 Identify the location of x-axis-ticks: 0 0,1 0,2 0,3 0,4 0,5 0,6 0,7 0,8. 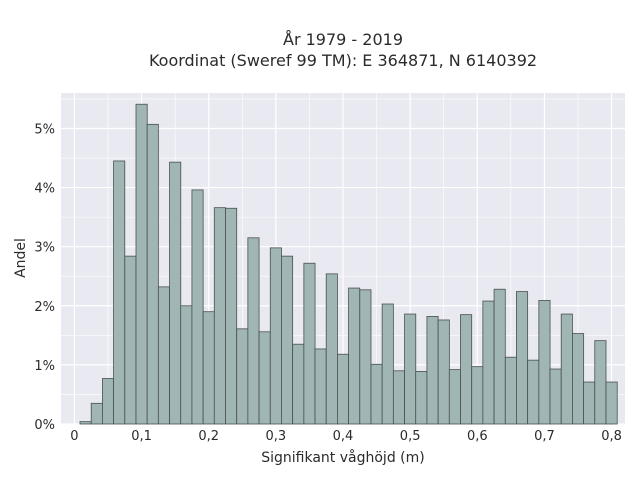
(346, 436).